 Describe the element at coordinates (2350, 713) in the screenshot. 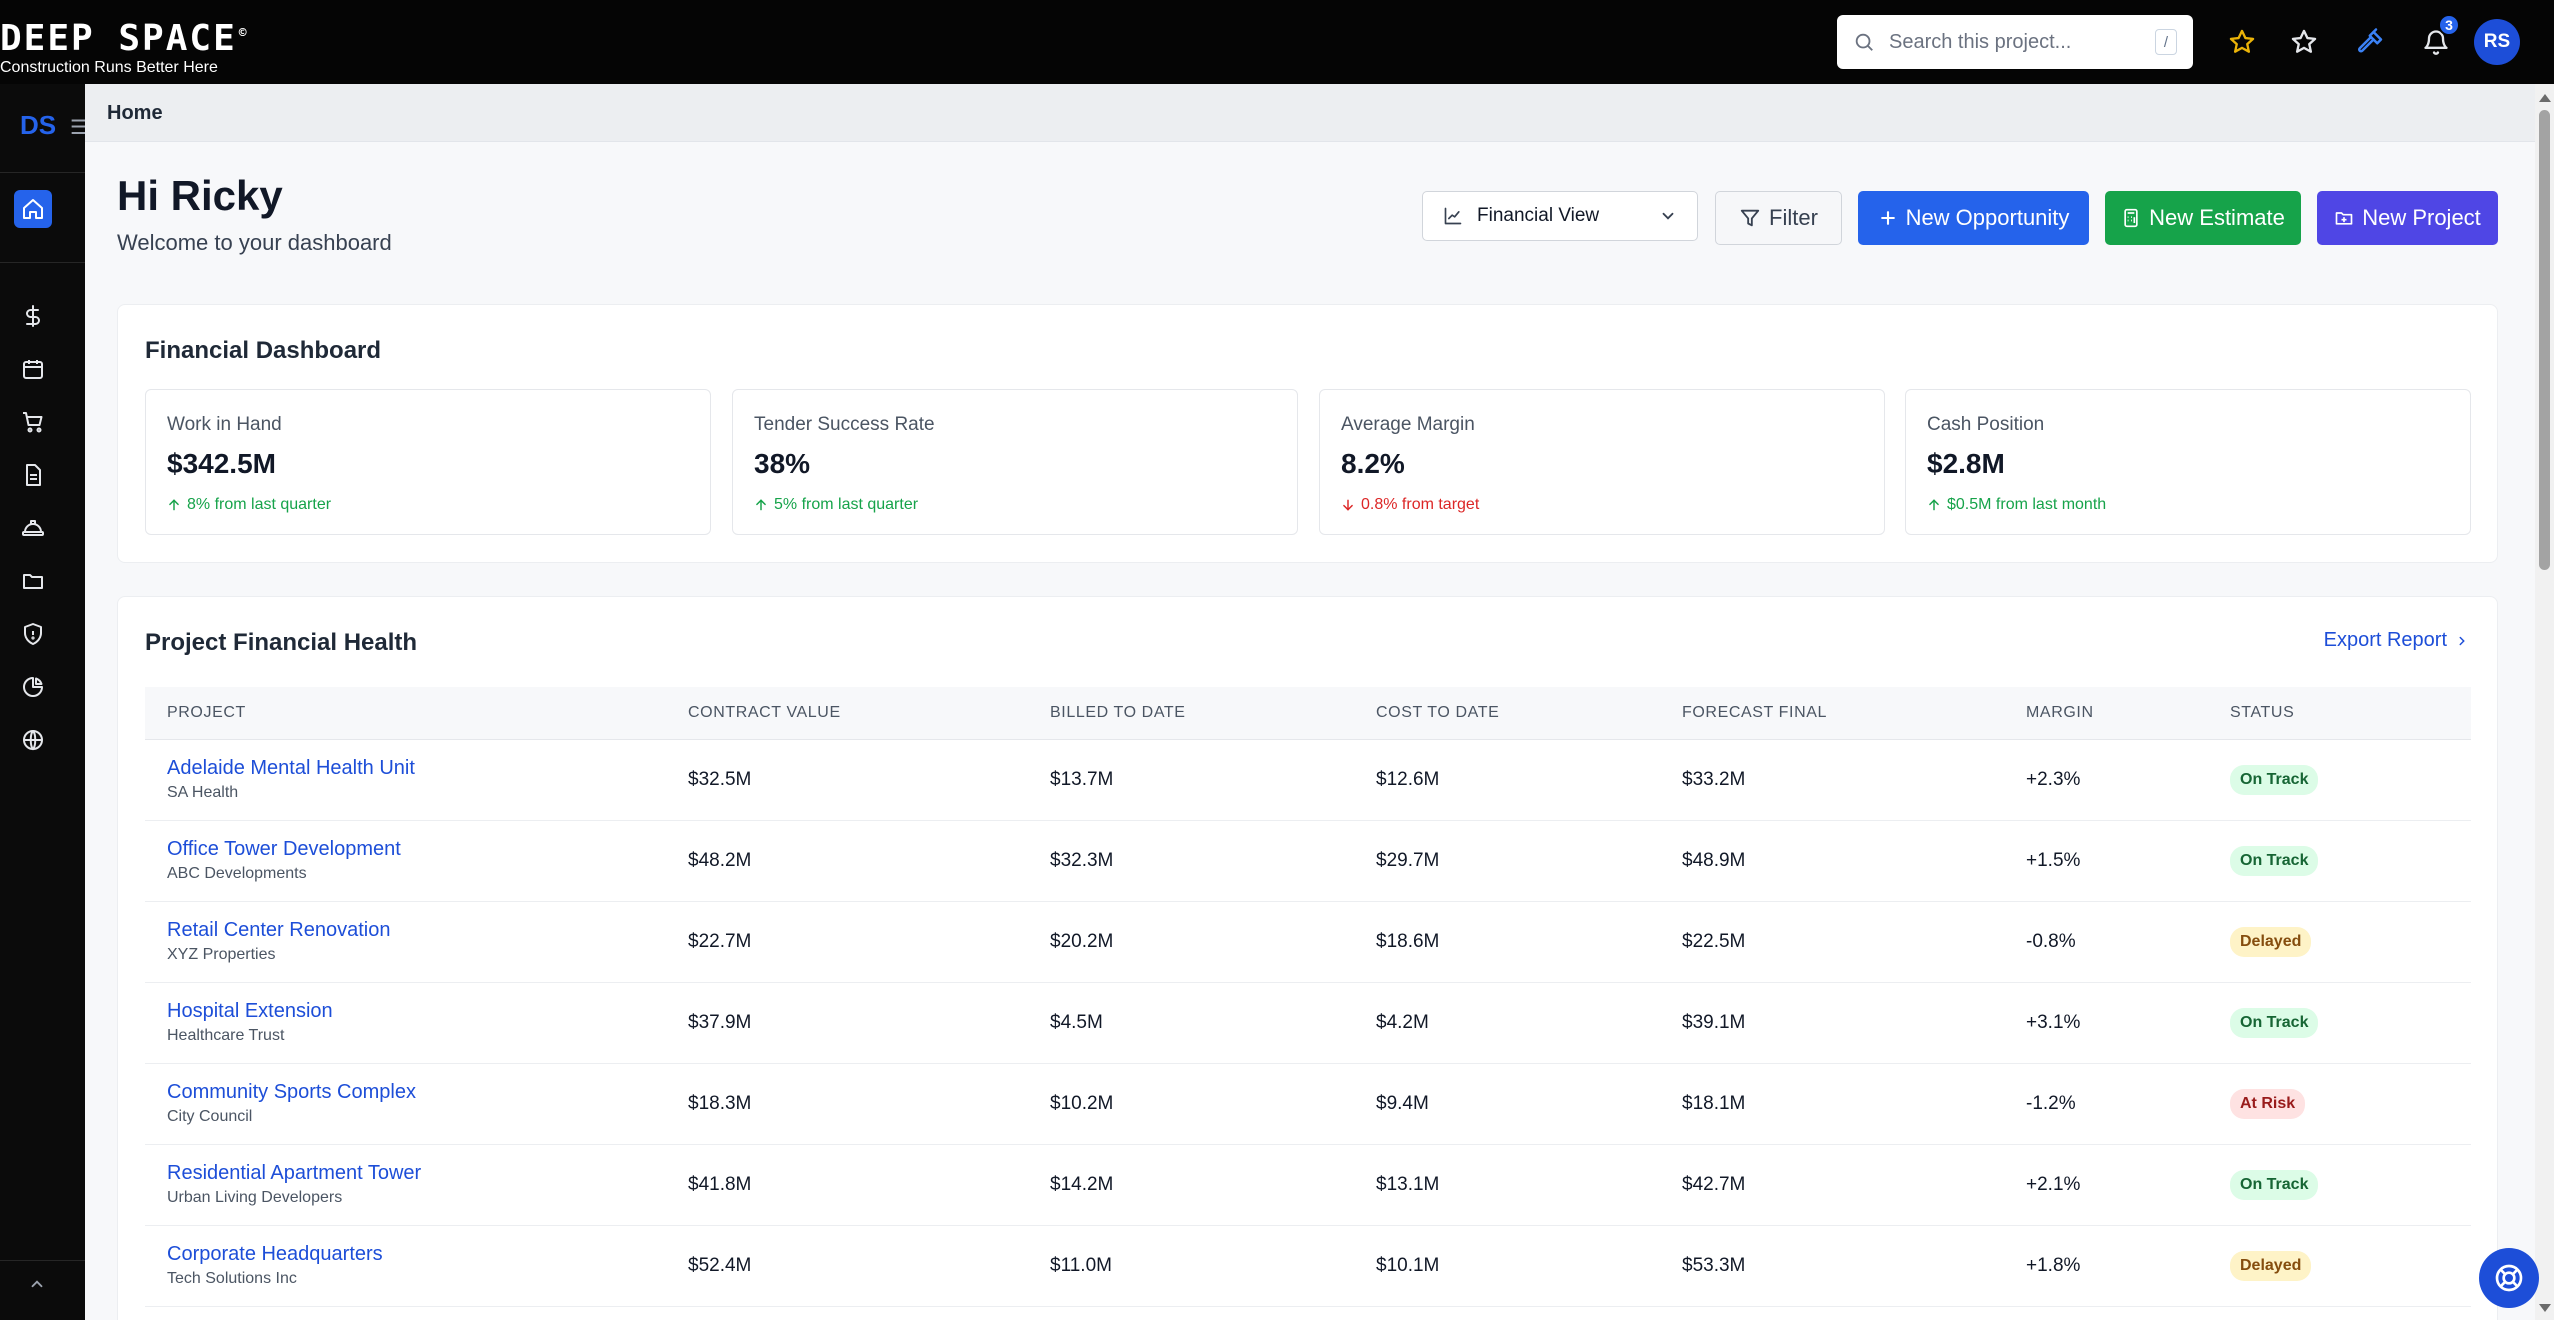

I see `column-header-status: STATUS` at that location.